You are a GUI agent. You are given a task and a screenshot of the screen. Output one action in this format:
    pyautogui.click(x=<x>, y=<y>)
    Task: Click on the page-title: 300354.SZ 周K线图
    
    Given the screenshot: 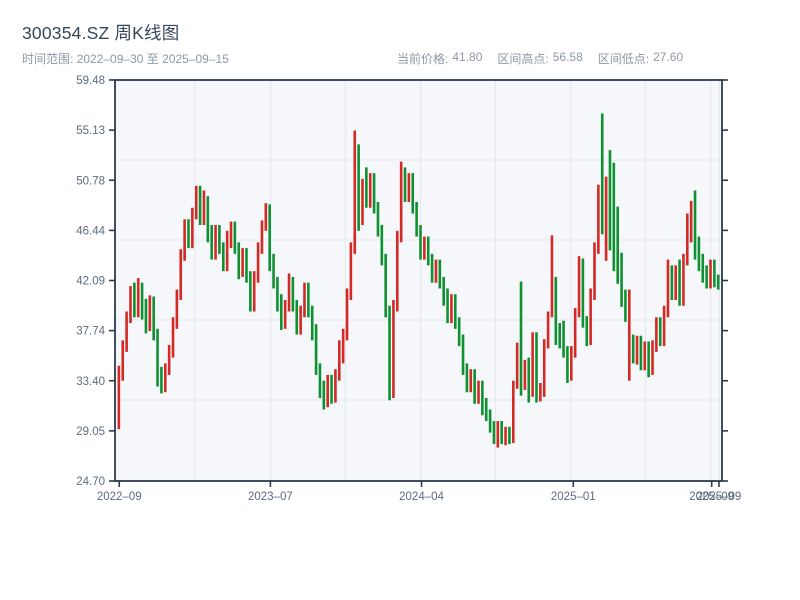 What is the action you would take?
    pyautogui.click(x=101, y=33)
    